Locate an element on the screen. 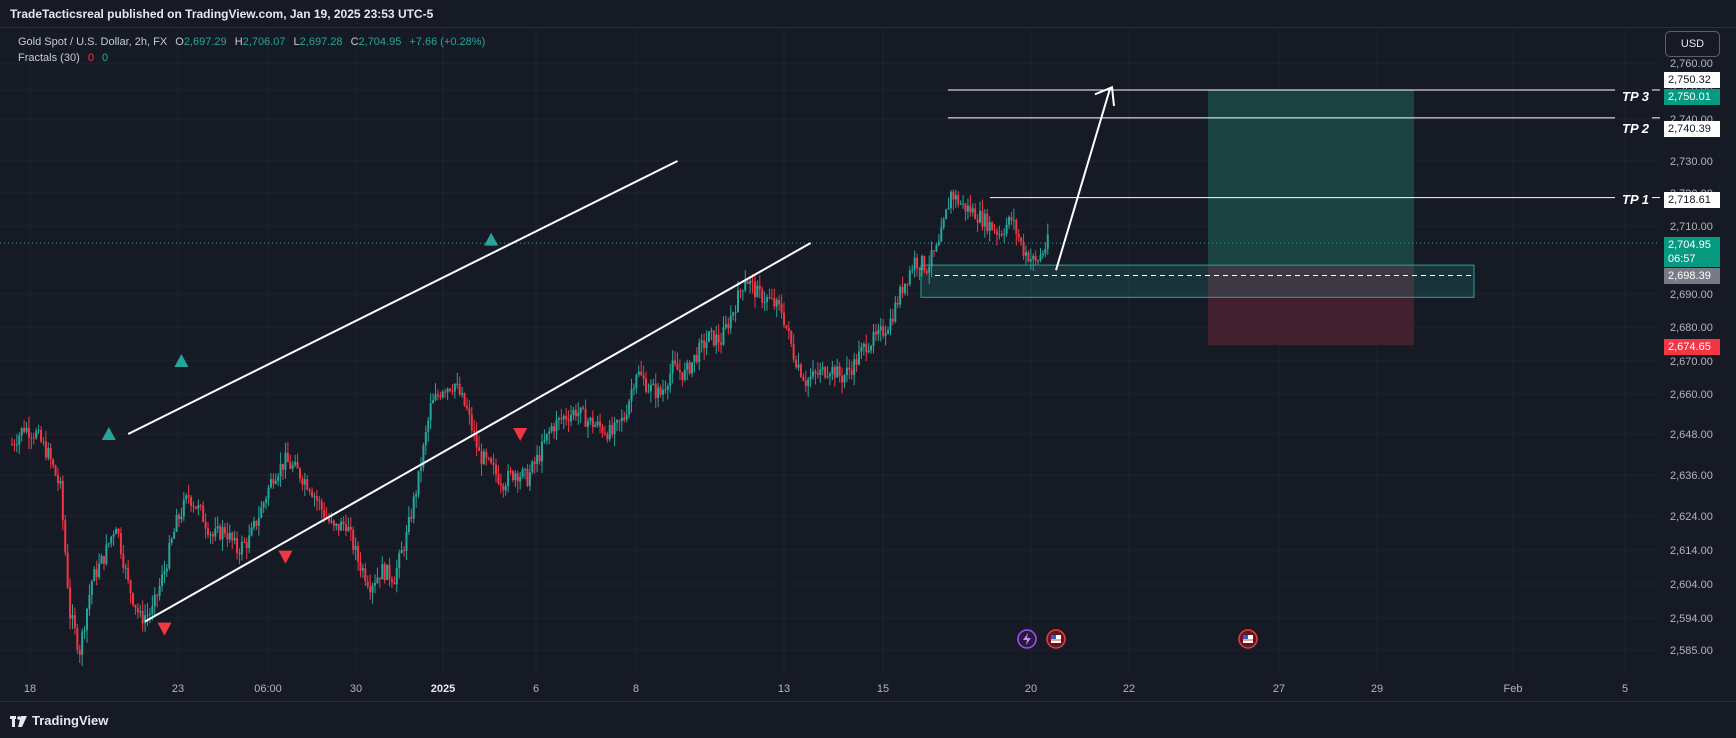 Image resolution: width=1736 pixels, height=738 pixels. legend-indicator-row: Fractals (30) 0 0 is located at coordinates (251, 58).